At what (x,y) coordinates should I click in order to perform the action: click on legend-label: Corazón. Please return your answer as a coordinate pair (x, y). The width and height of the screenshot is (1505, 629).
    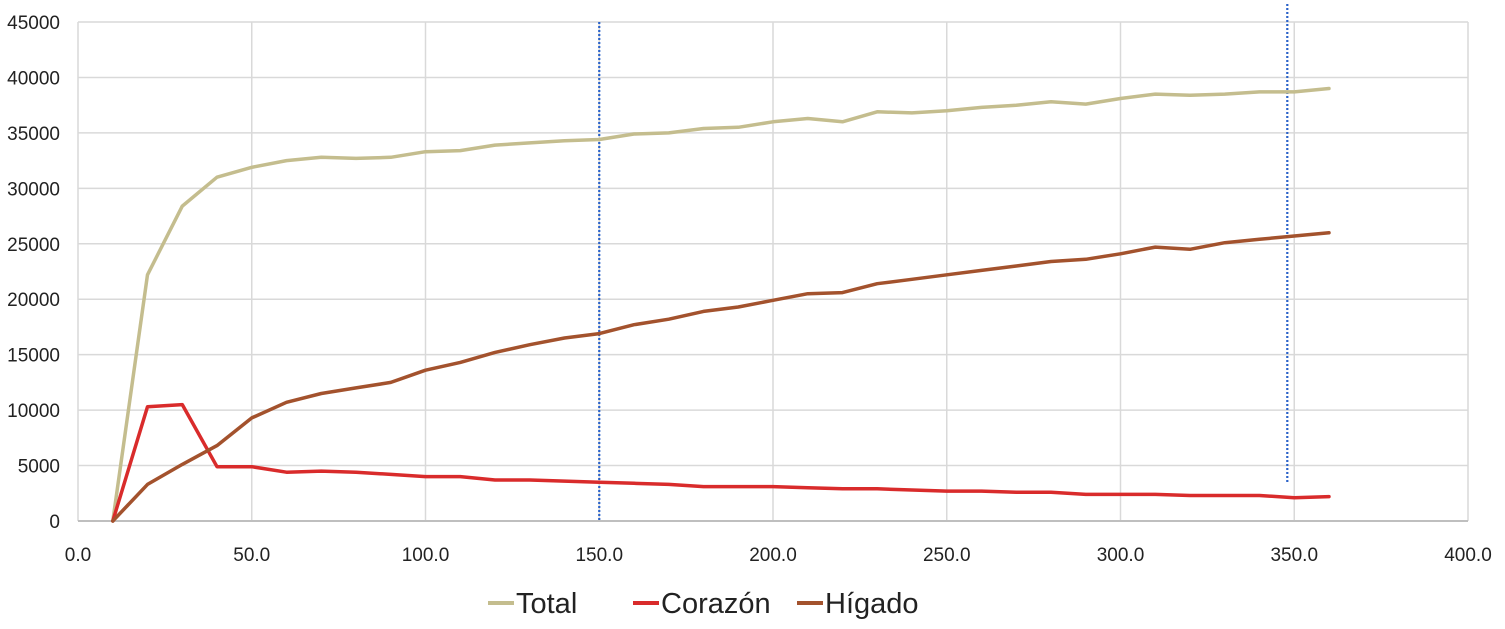
    Looking at the image, I should click on (716, 604).